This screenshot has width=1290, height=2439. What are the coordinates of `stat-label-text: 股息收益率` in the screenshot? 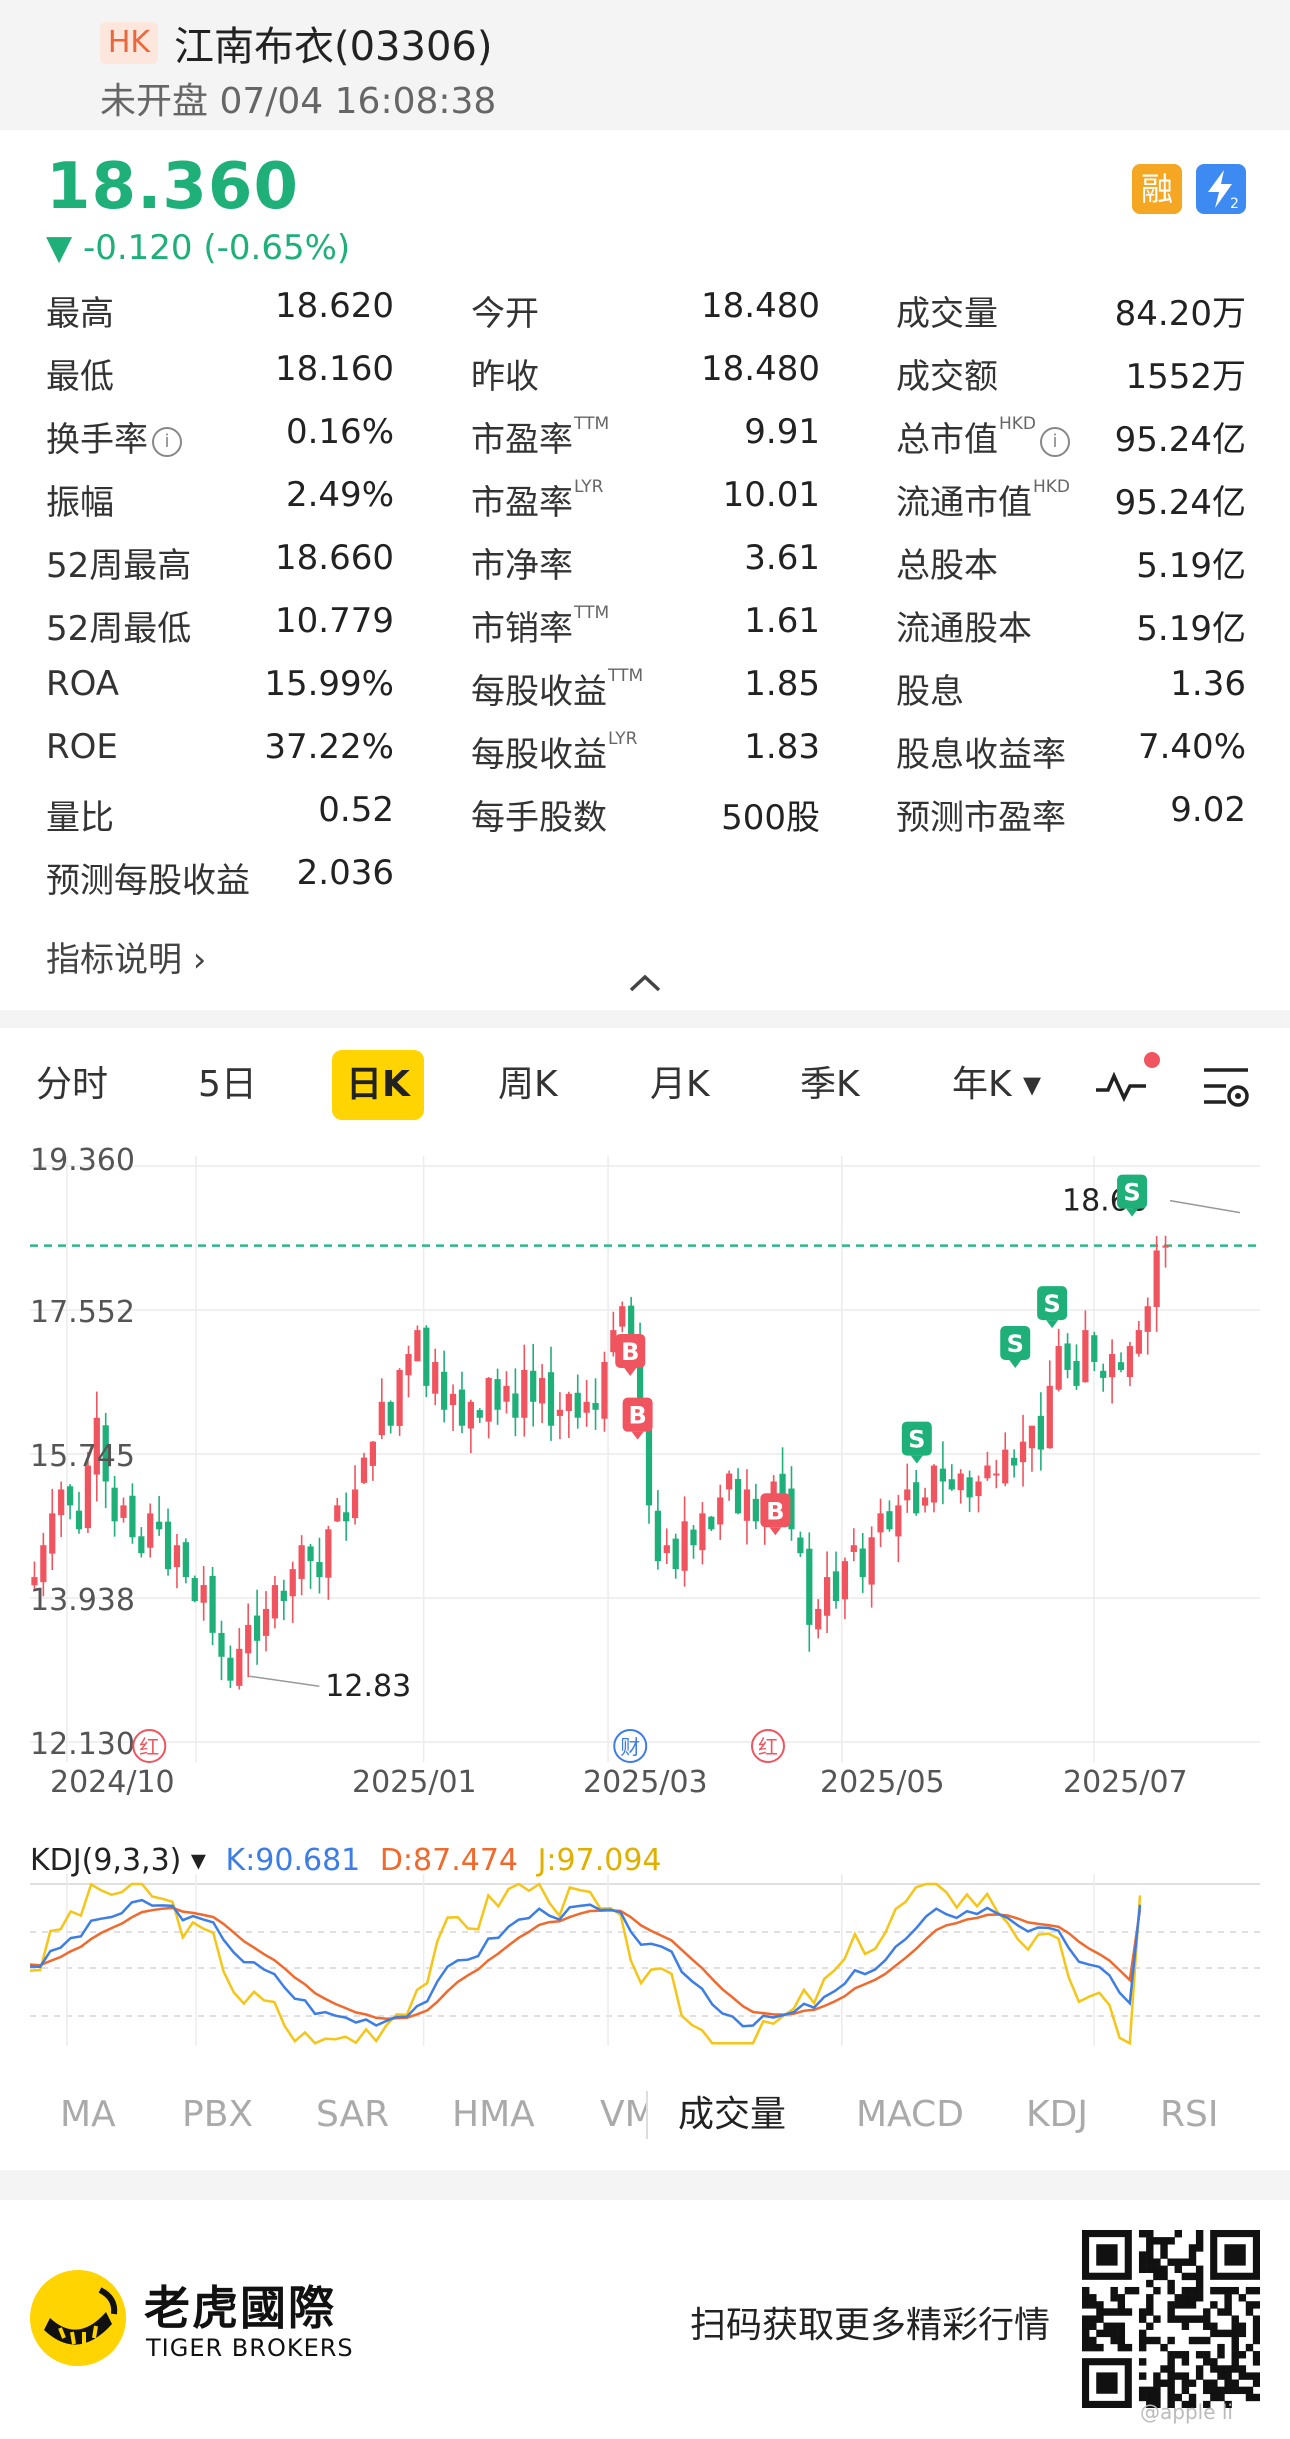 It's located at (981, 755).